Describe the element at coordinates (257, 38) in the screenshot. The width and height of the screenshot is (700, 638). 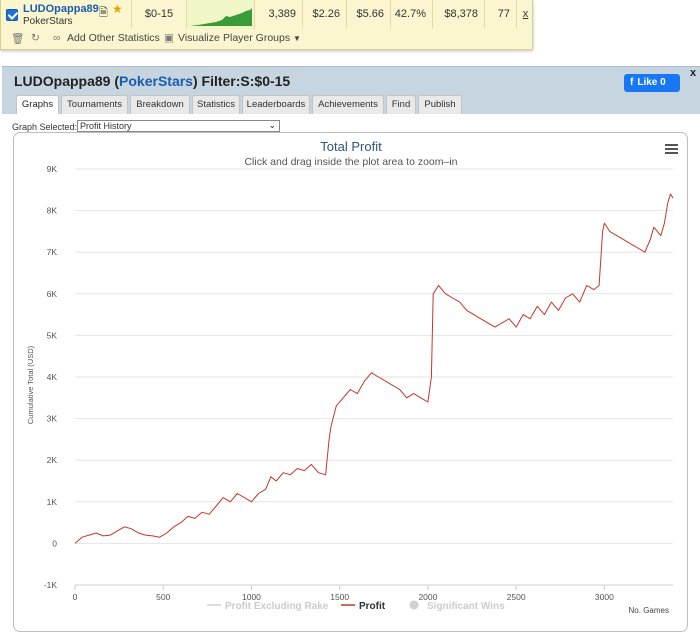
I see `player-groups-label: Player Groups` at that location.